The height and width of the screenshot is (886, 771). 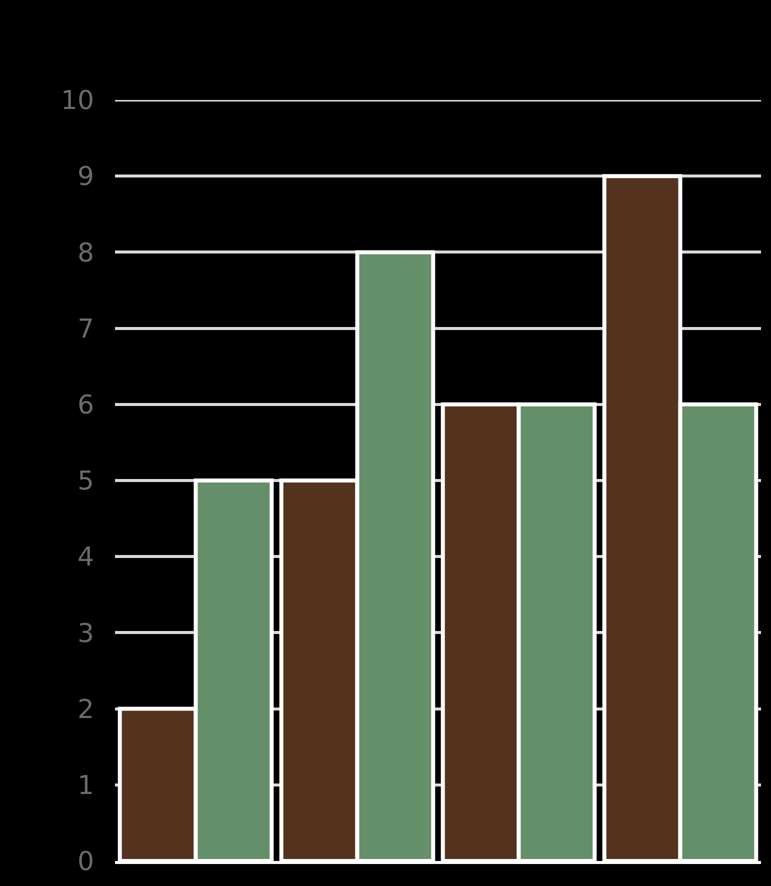 I want to click on y-tick-label: 10, so click(x=77, y=101).